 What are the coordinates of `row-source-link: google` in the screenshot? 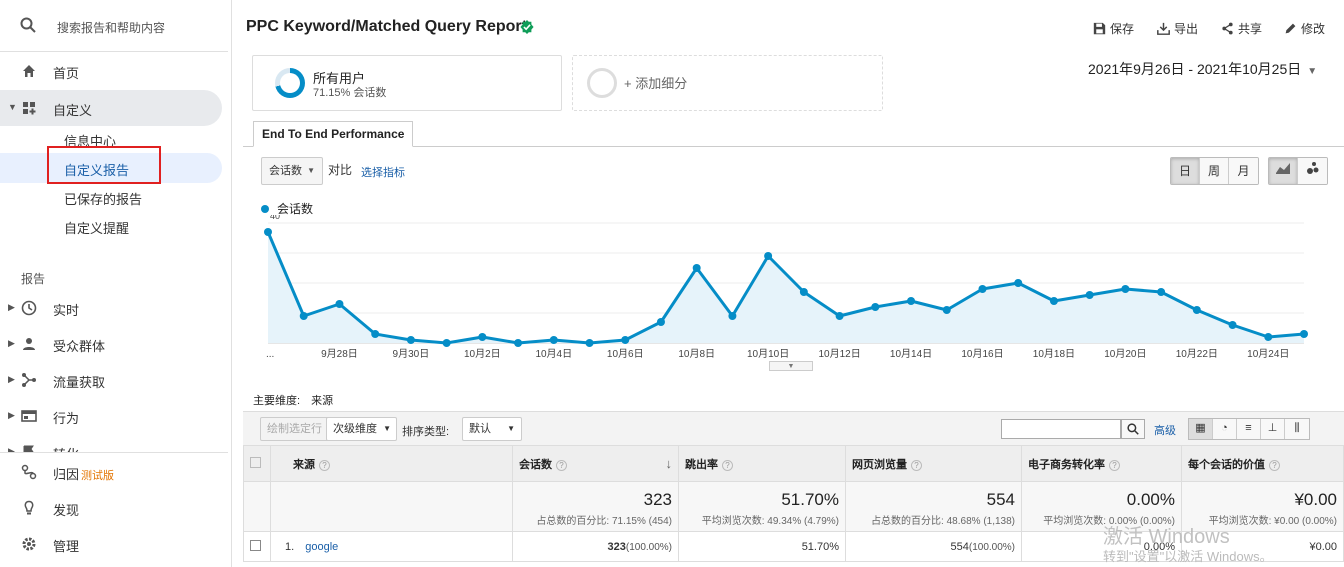 It's located at (322, 546).